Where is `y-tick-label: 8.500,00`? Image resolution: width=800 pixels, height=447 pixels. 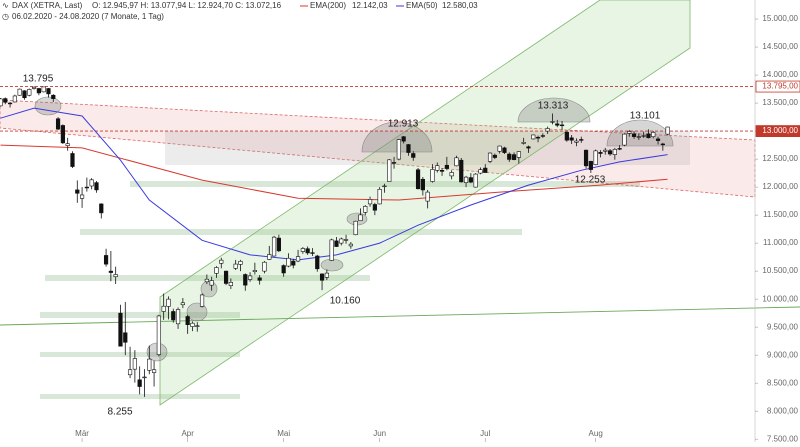
y-tick-label: 8.500,00 is located at coordinates (783, 382).